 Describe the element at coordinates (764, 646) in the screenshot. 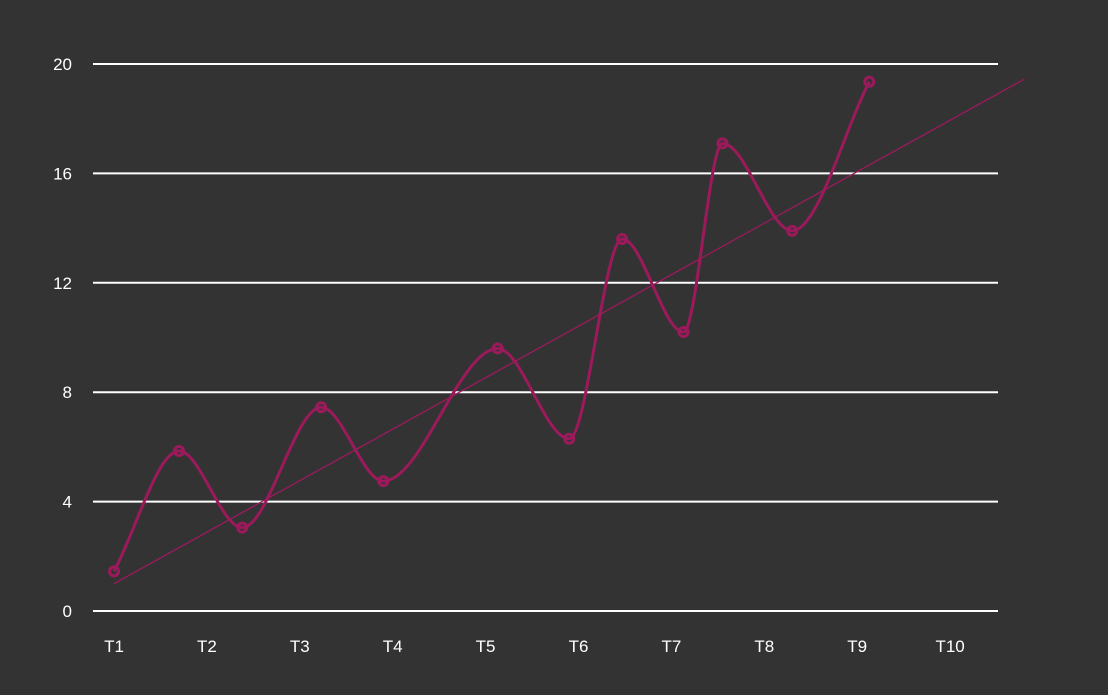

I see `x-tick-label: T8` at that location.